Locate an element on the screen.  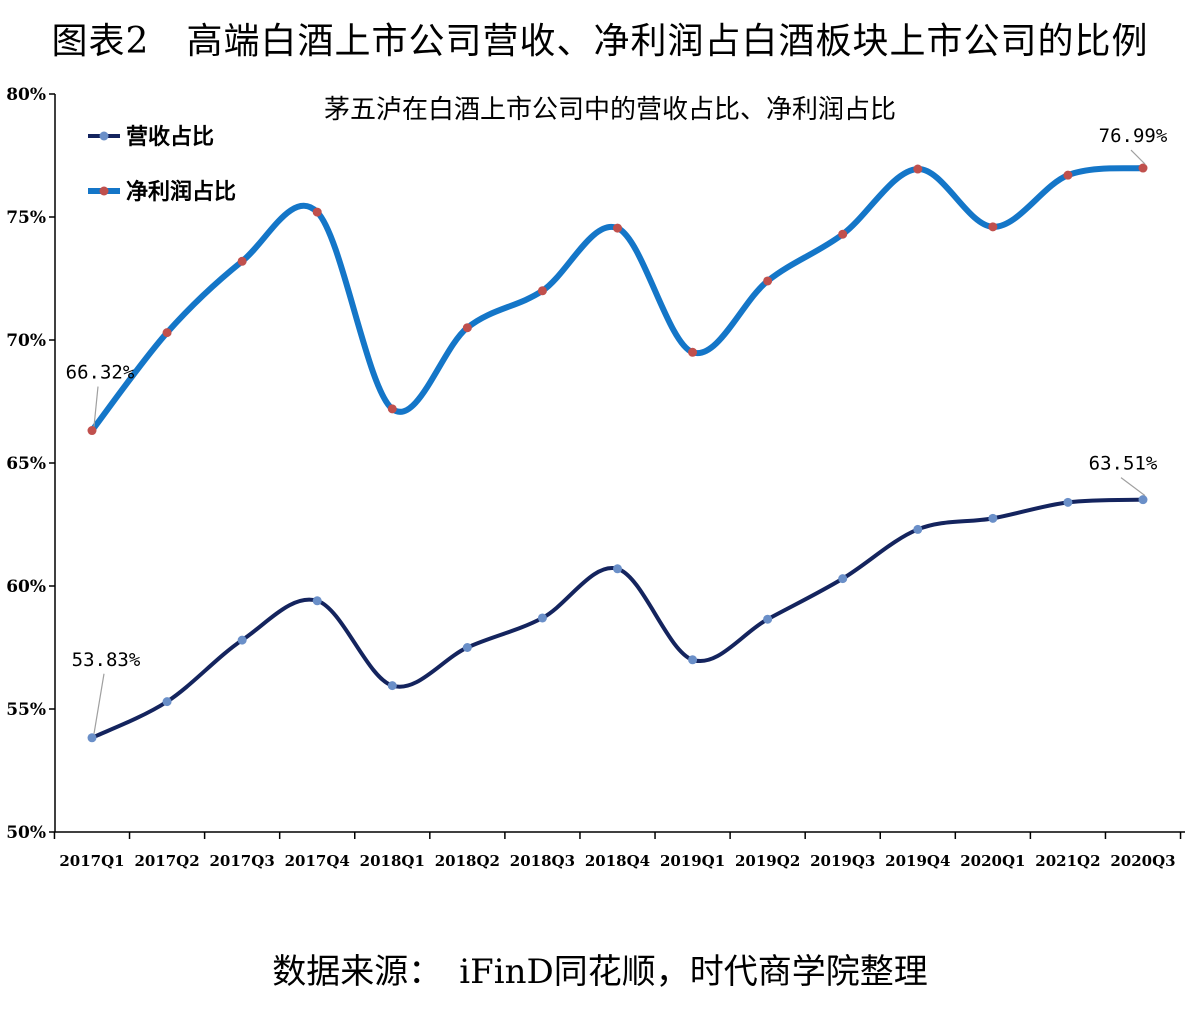
legend-label: 净利润占比 is located at coordinates (181, 192).